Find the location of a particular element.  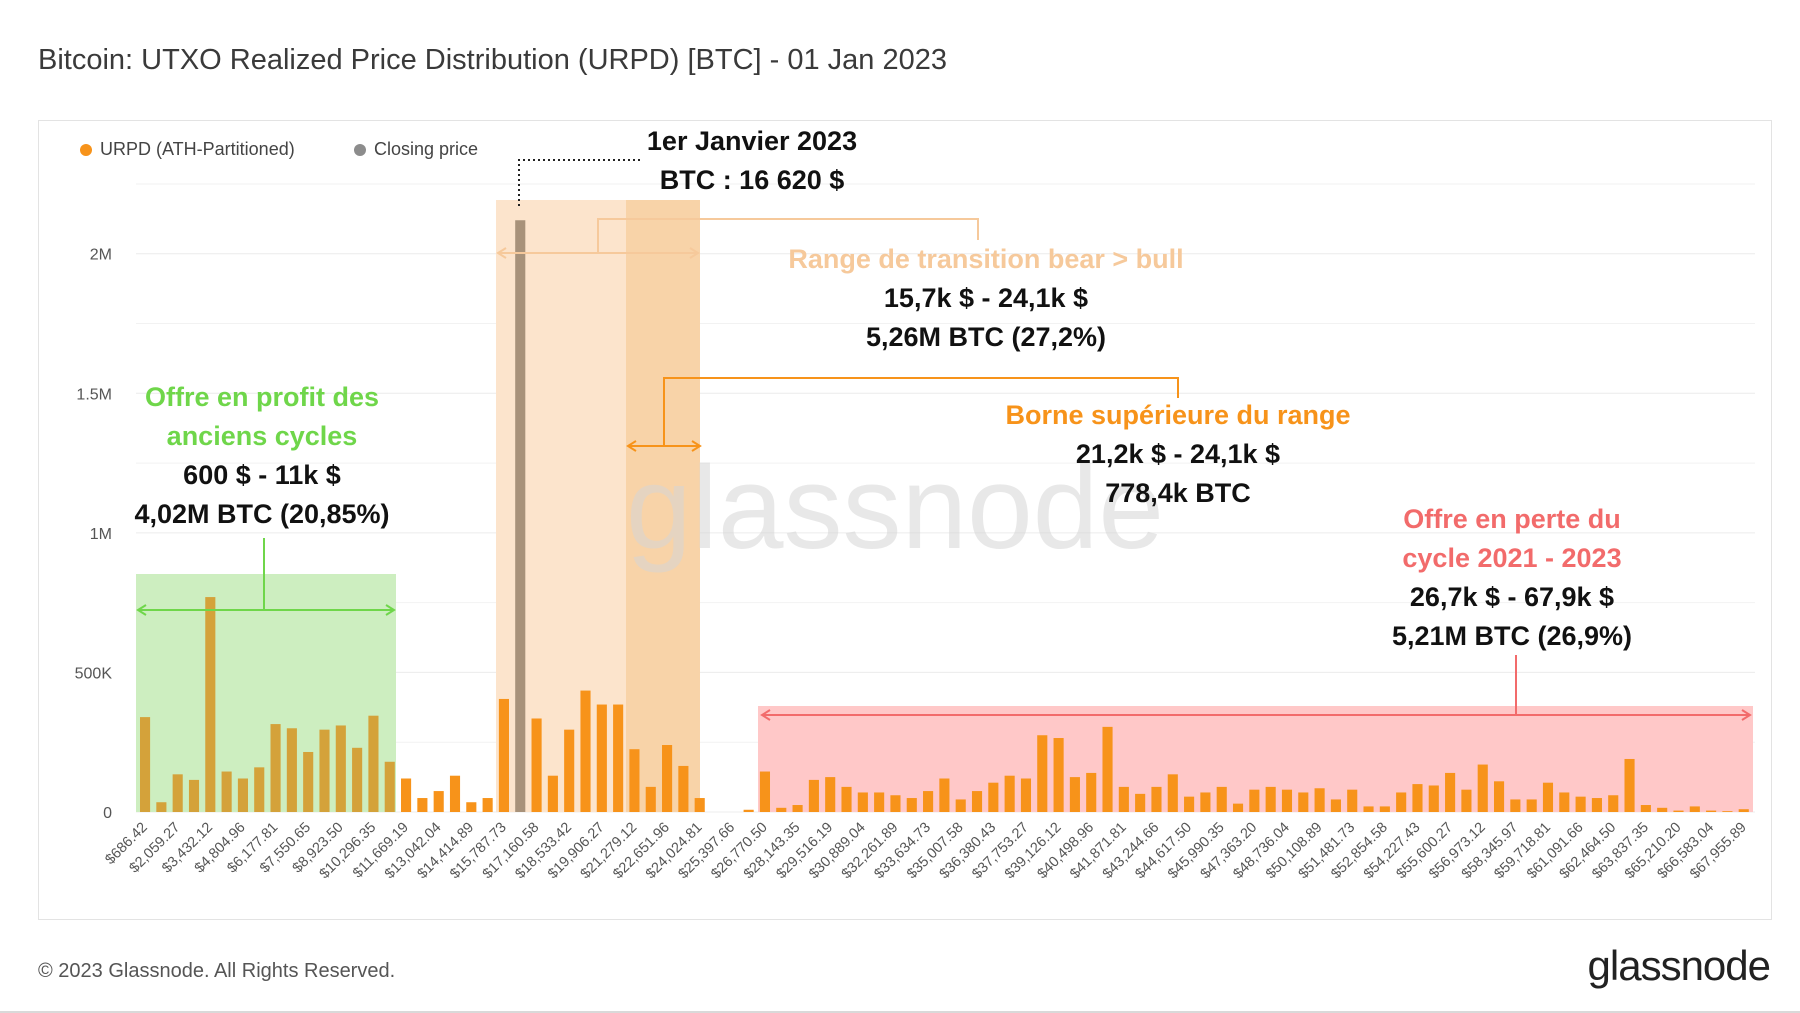

closing-connector is located at coordinates (579, 182).